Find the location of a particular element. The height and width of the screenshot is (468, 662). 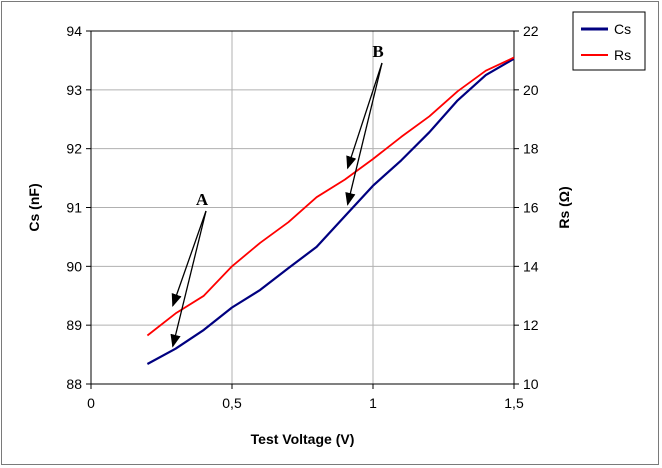

y-right-axis-label: Rs (Ω) is located at coordinates (564, 207).